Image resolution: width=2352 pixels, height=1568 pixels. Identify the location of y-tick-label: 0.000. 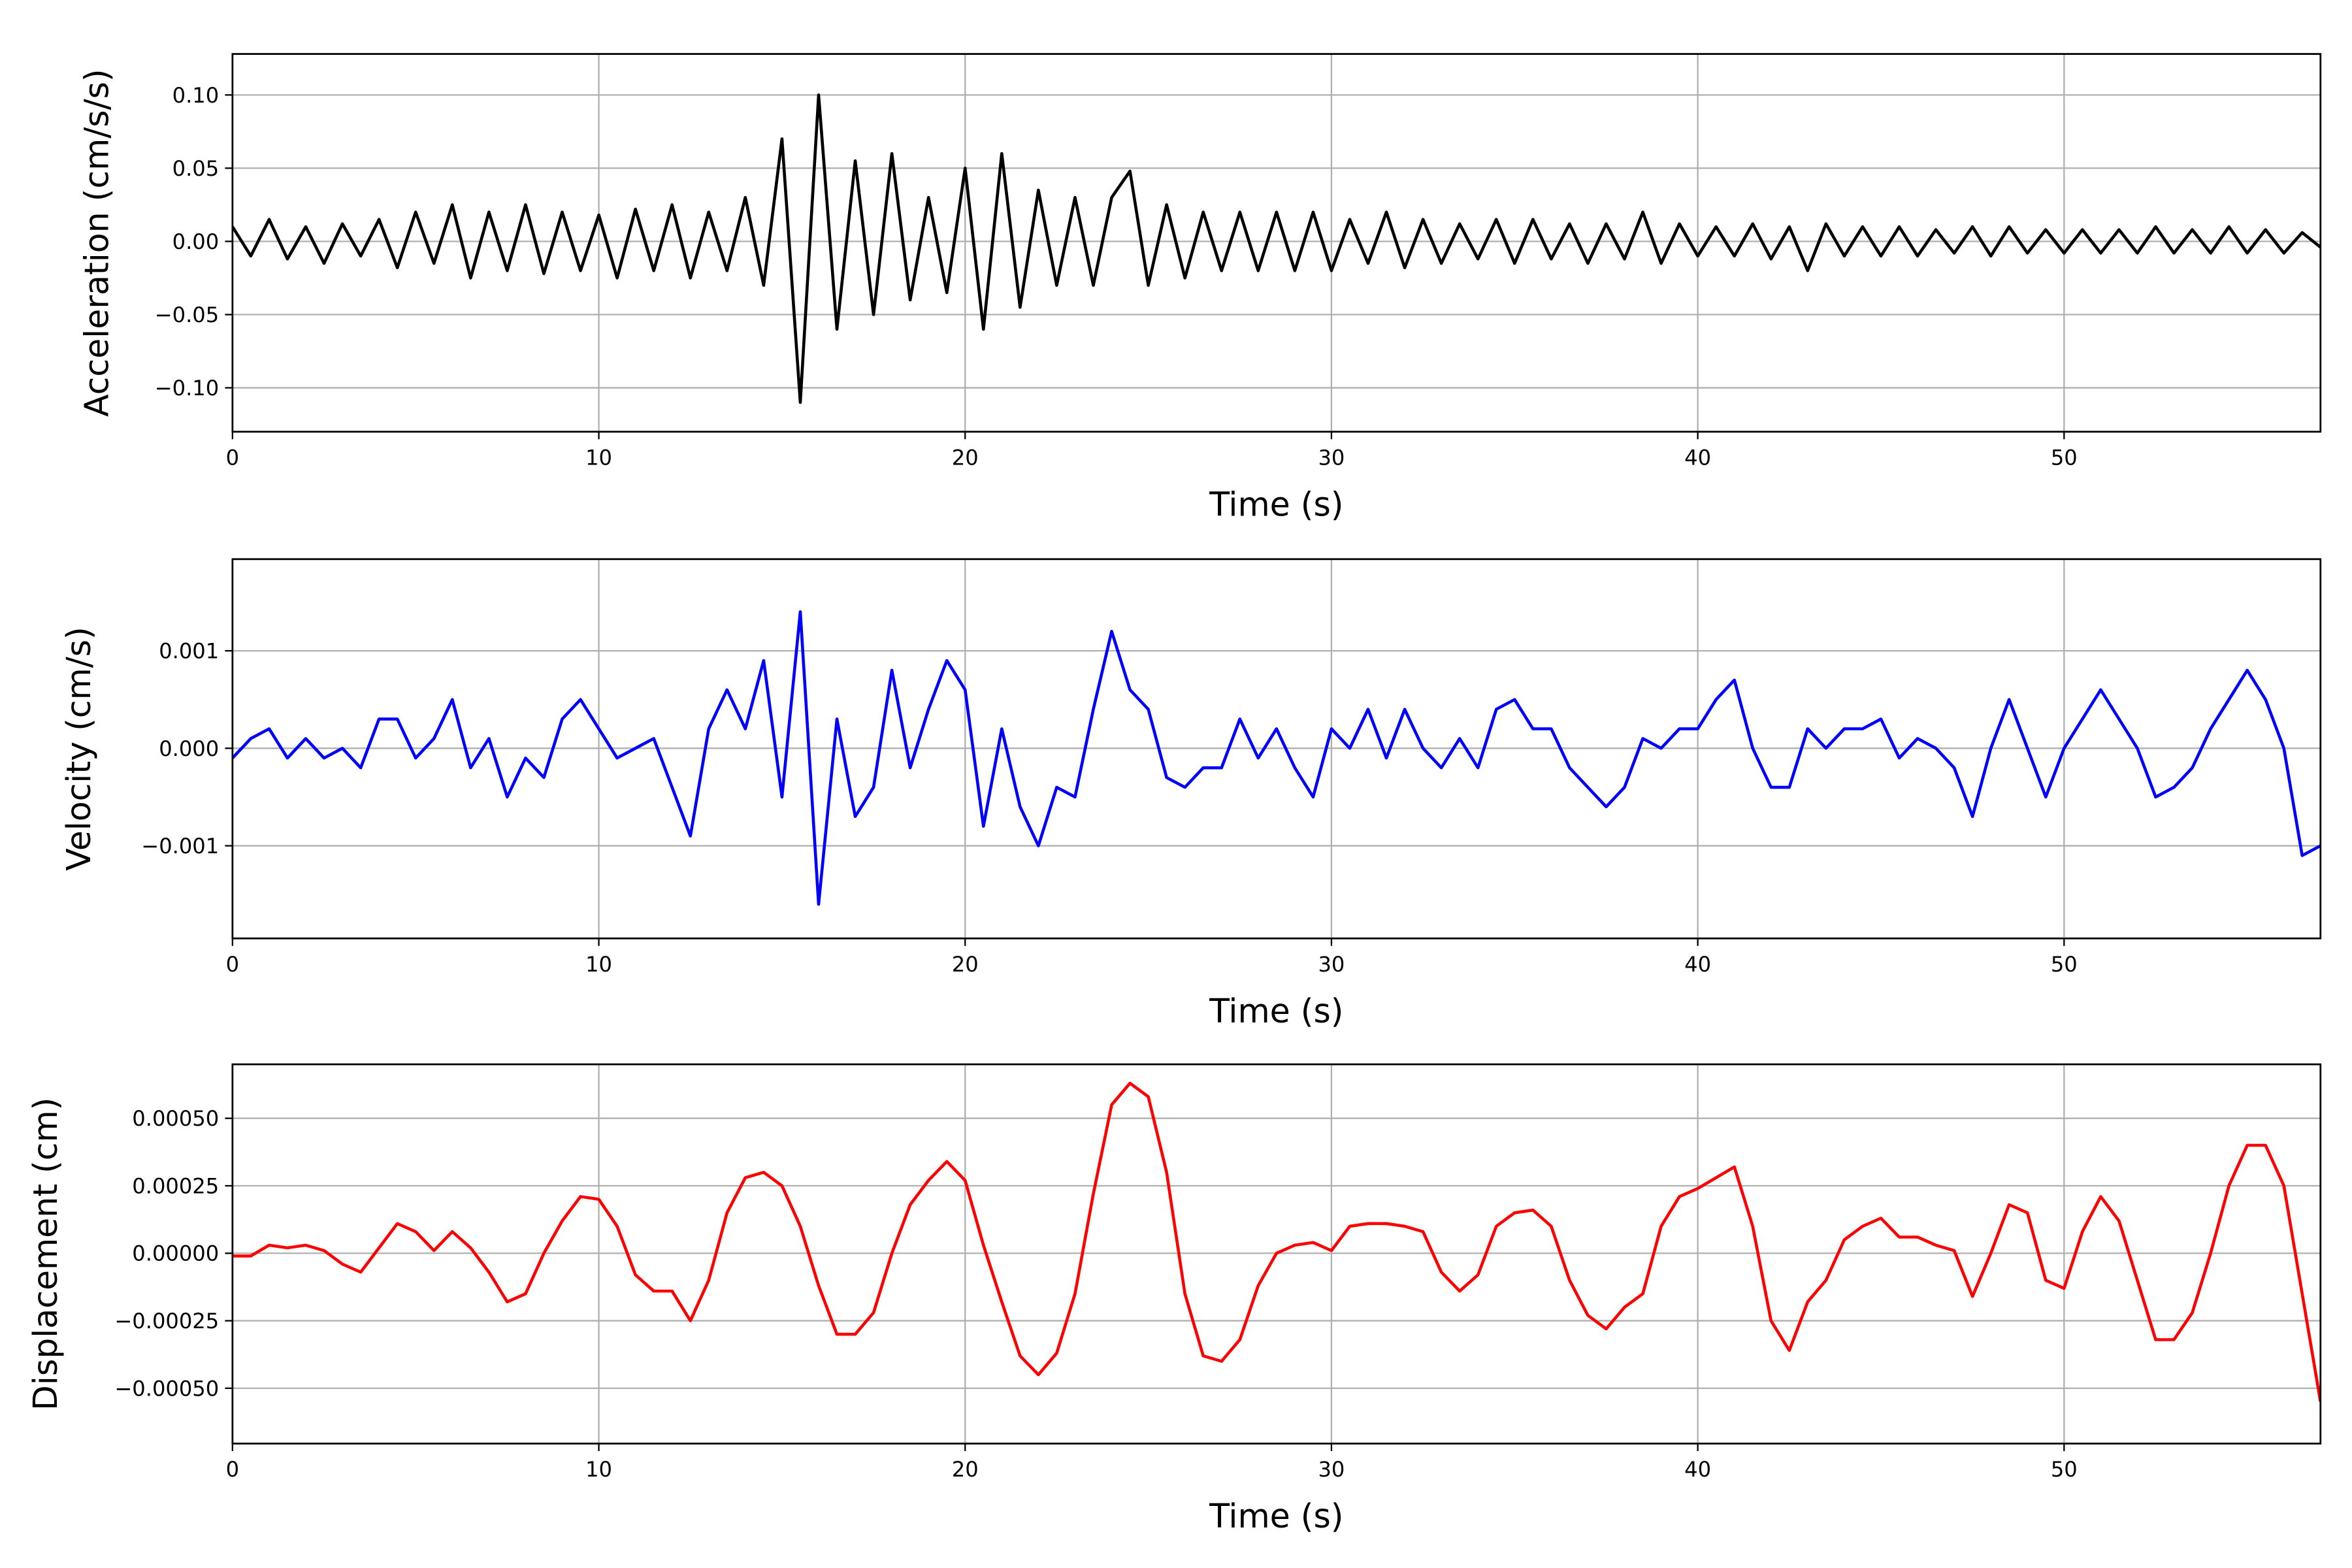
(189, 748).